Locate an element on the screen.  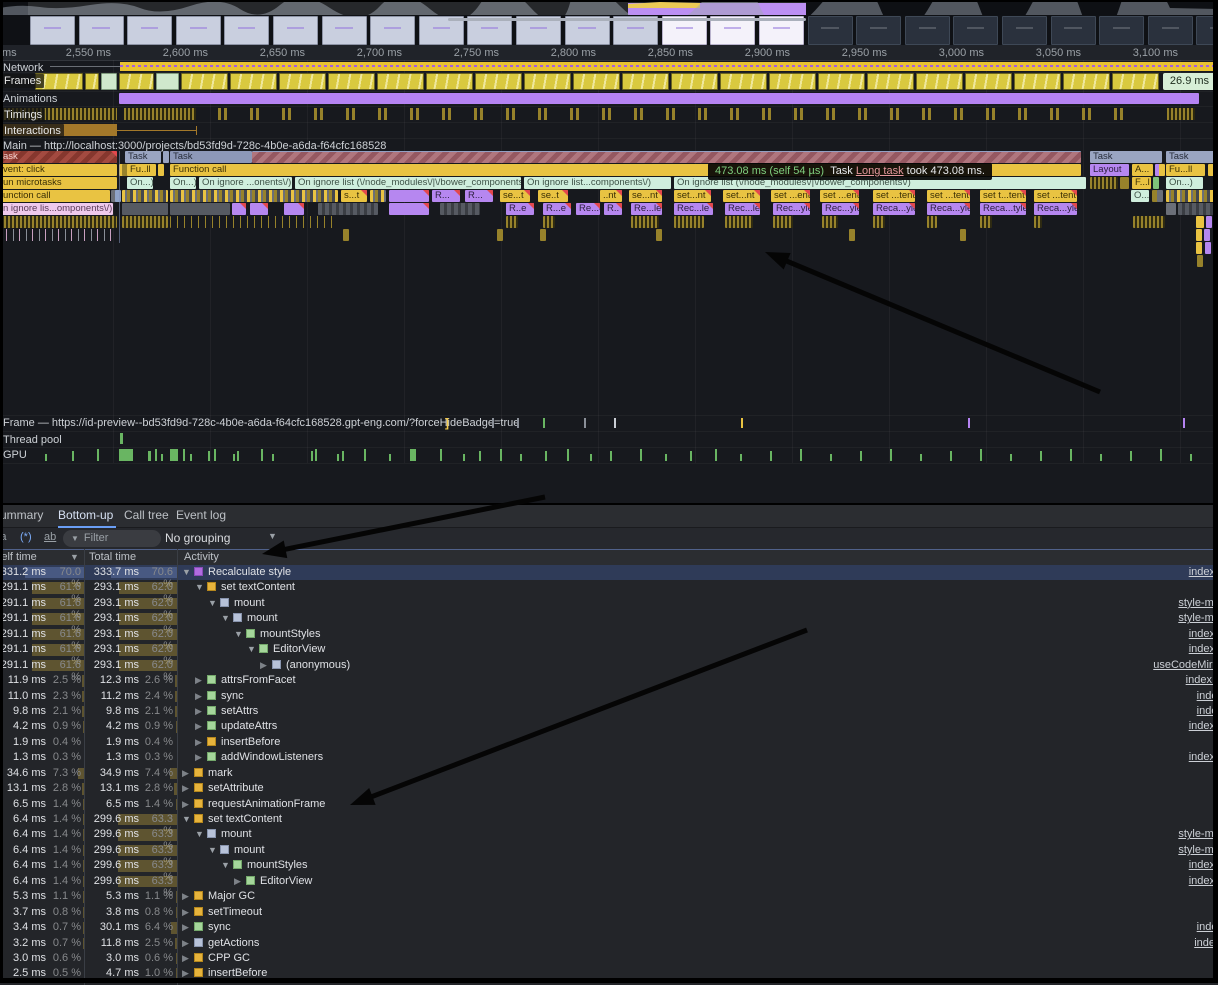
filter-input: ▼Filter is located at coordinates (112, 538).